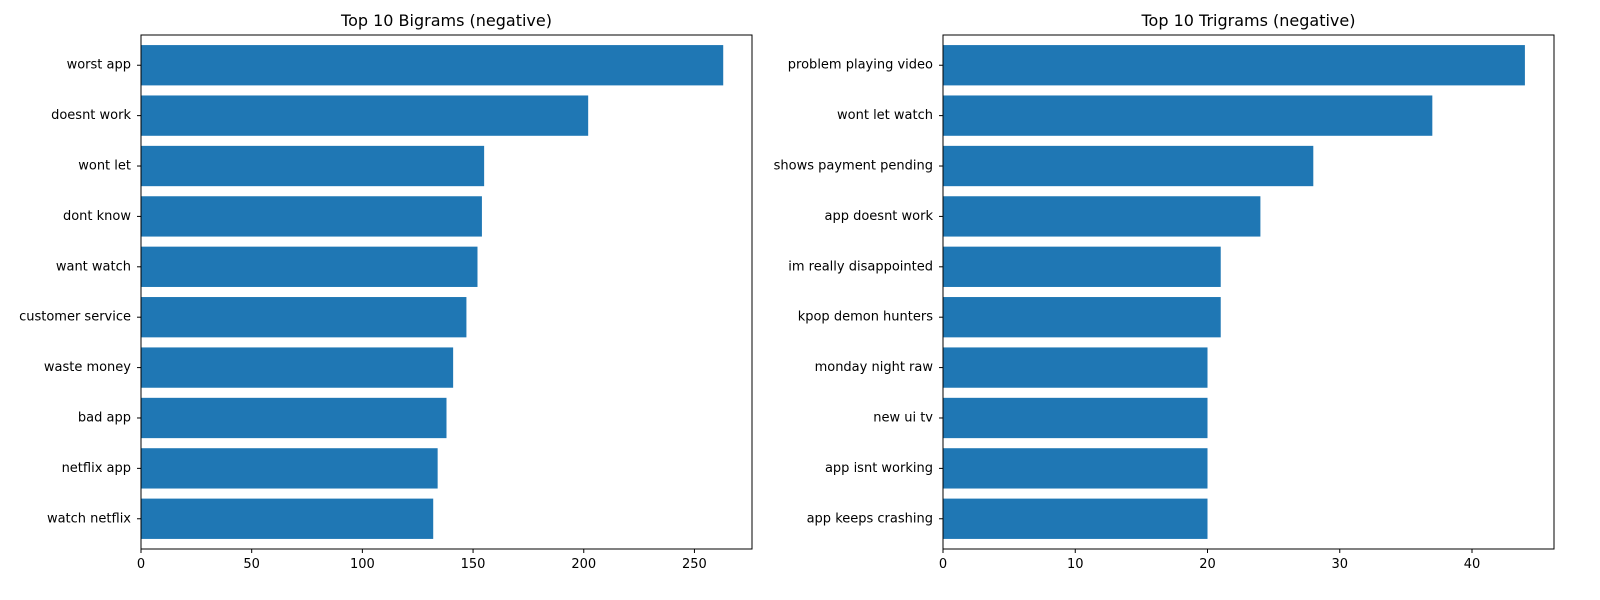 Image resolution: width=1600 pixels, height=600 pixels. I want to click on x-tick-label: 20, so click(1207, 564).